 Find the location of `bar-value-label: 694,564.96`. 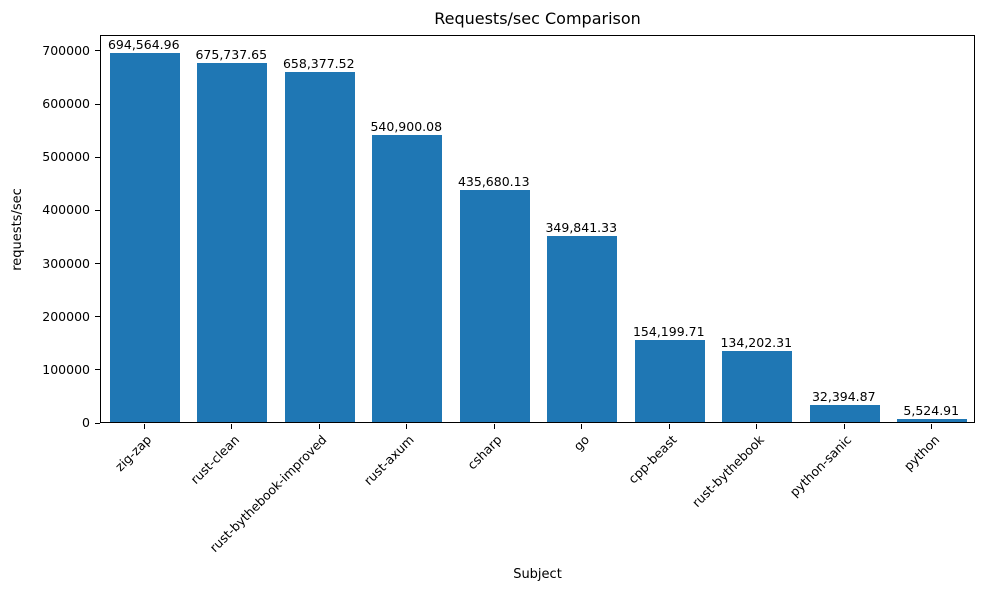

bar-value-label: 694,564.96 is located at coordinates (143, 44).